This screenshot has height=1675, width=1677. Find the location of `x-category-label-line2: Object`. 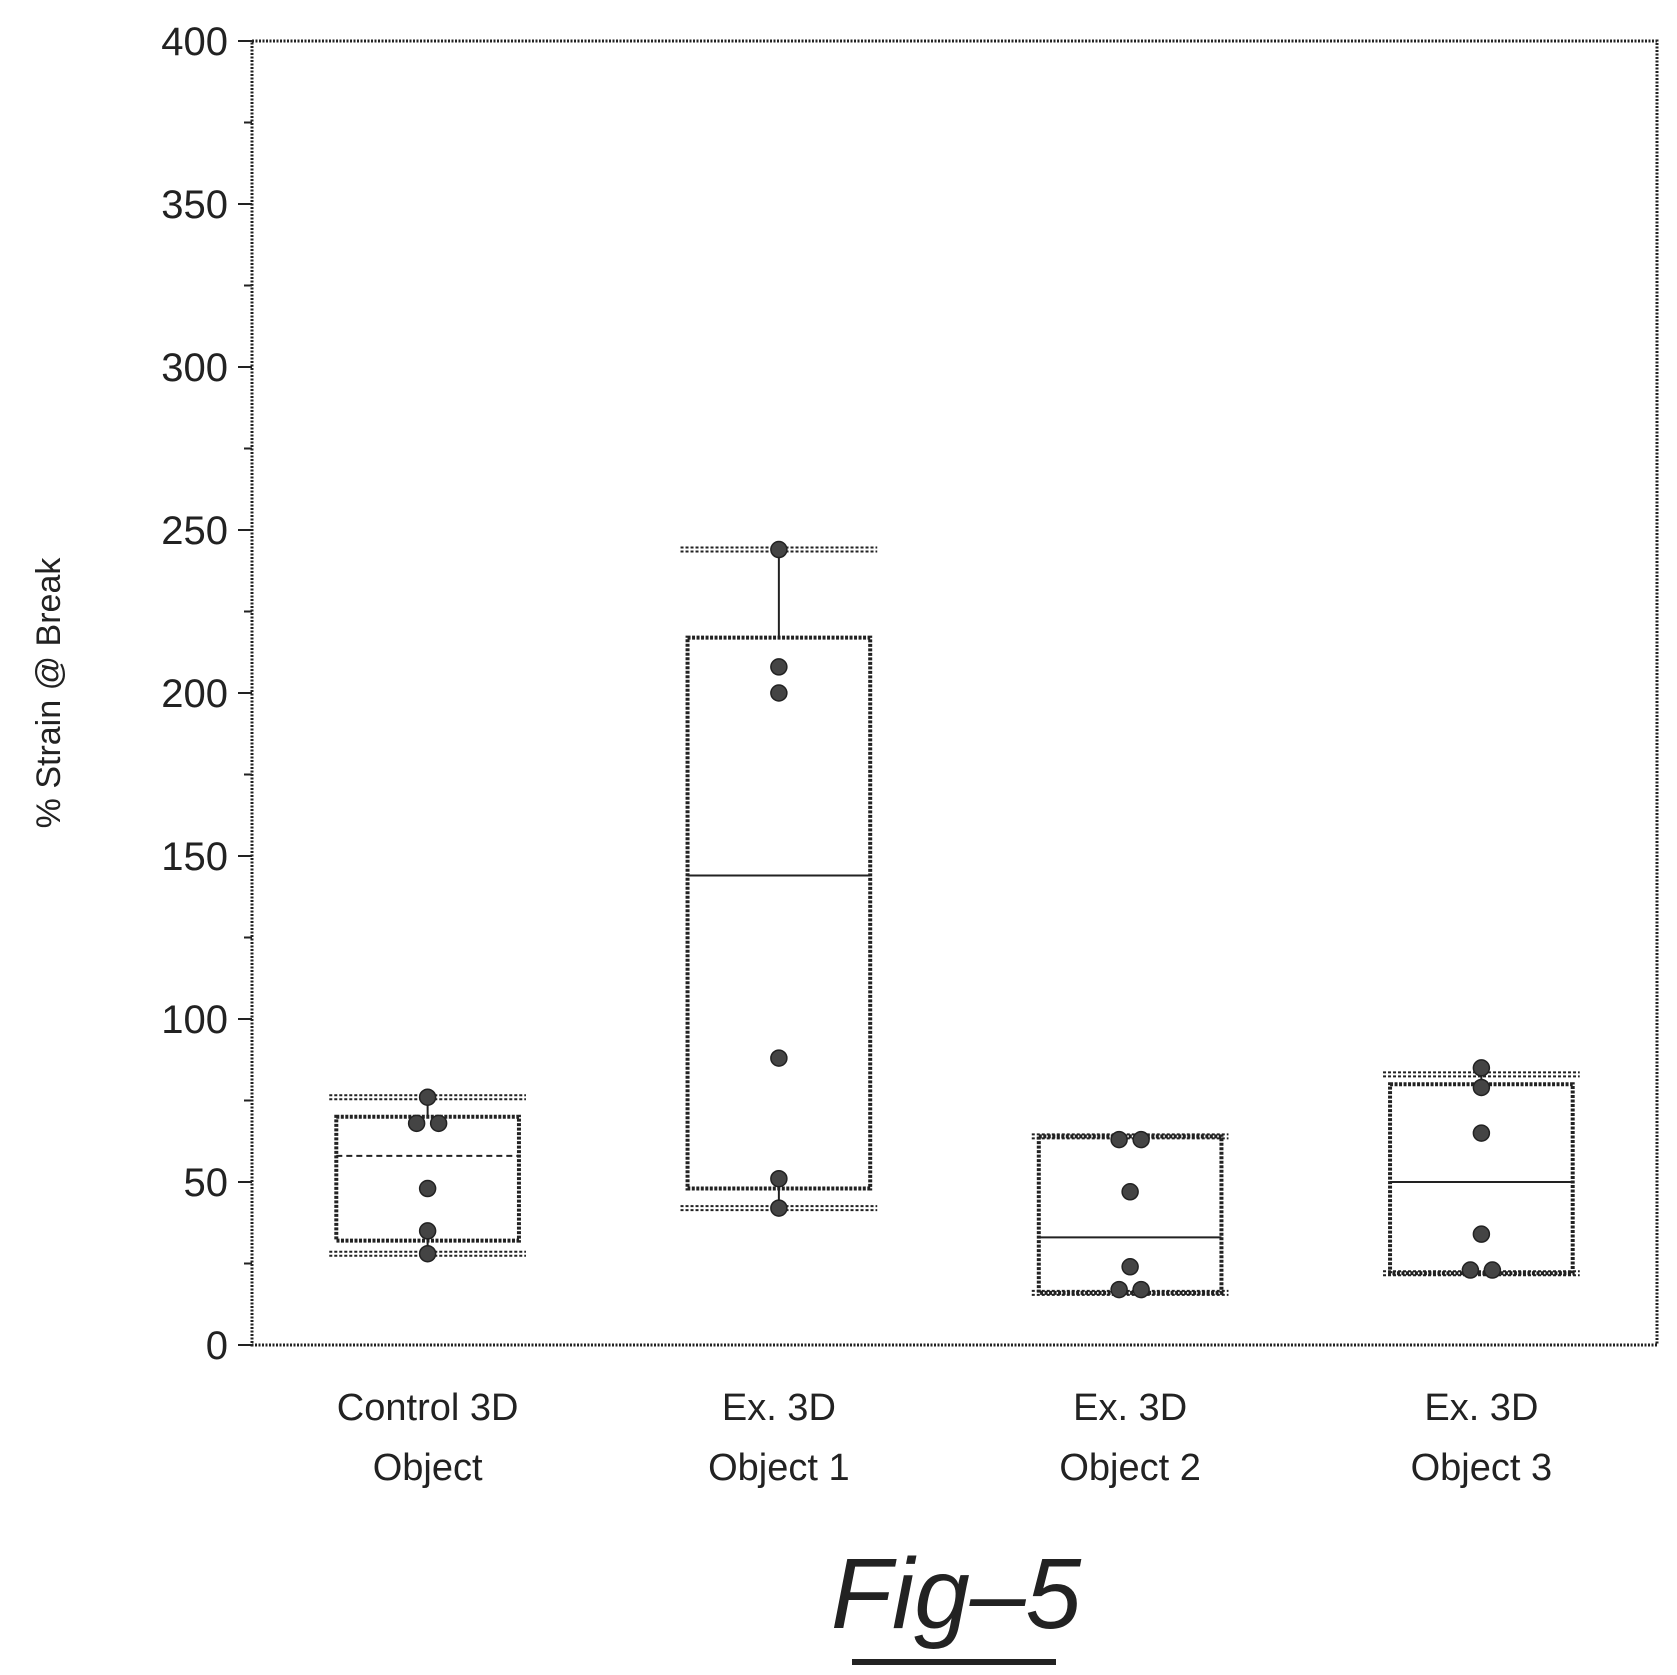

x-category-label-line2: Object is located at coordinates (428, 1468).